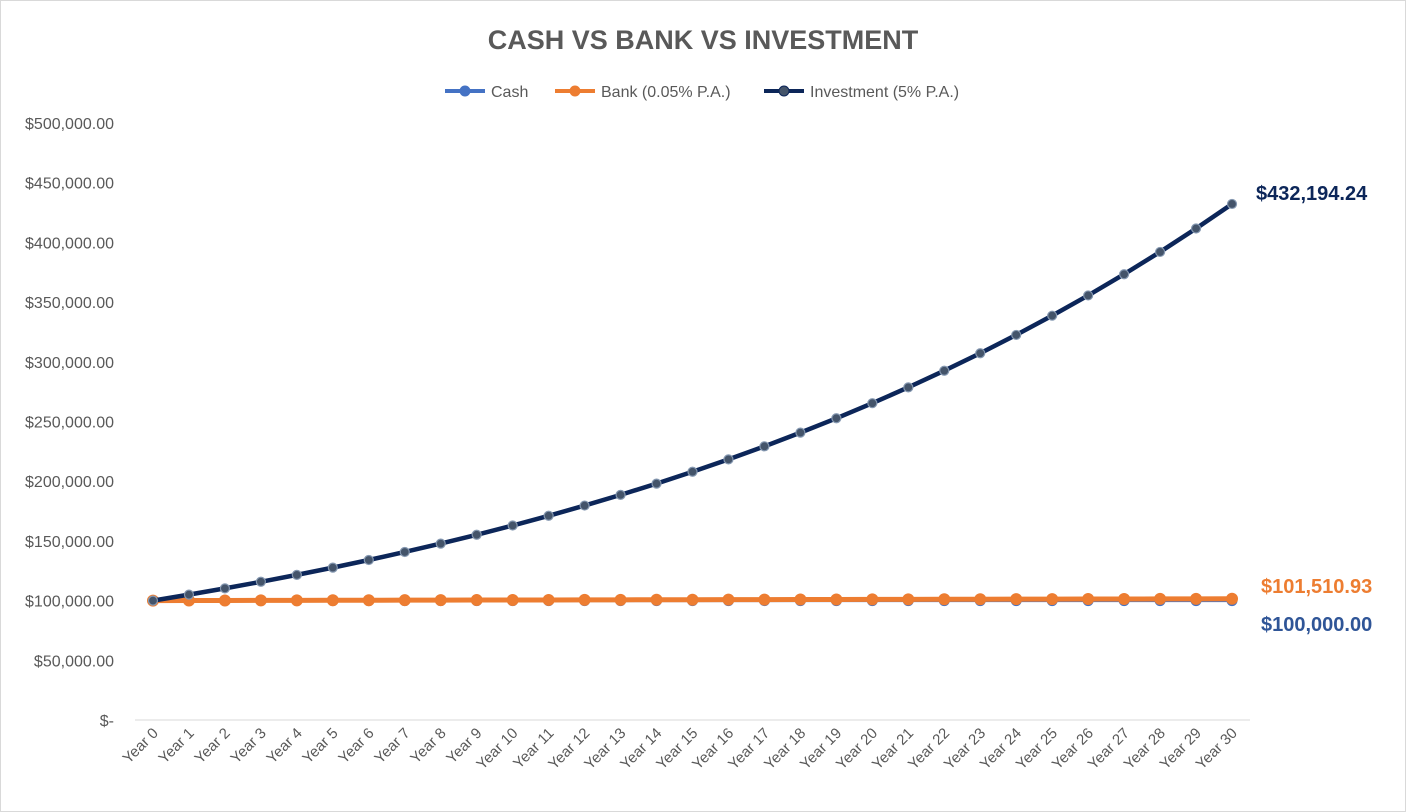 The height and width of the screenshot is (812, 1406). Describe the element at coordinates (1312, 194) in the screenshot. I see `end-value-label: $432,194.24` at that location.